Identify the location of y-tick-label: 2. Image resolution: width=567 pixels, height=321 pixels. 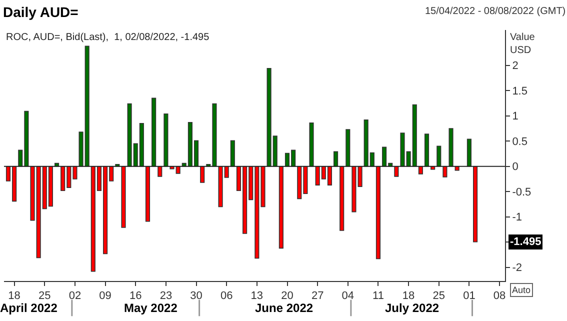
(515, 66).